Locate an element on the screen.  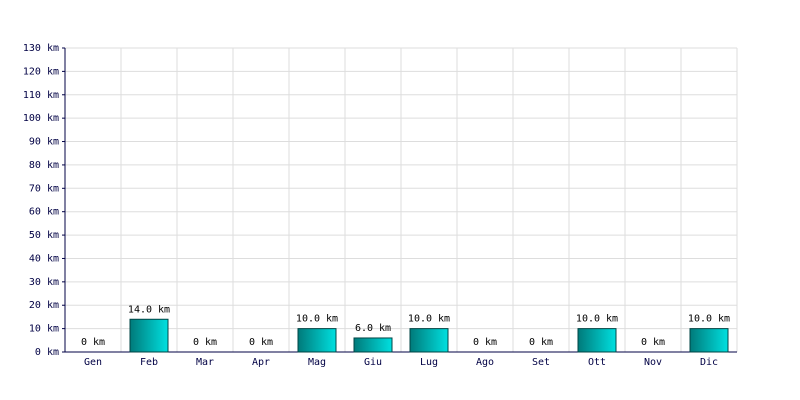
x-tick-label: Apr is located at coordinates (261, 362).